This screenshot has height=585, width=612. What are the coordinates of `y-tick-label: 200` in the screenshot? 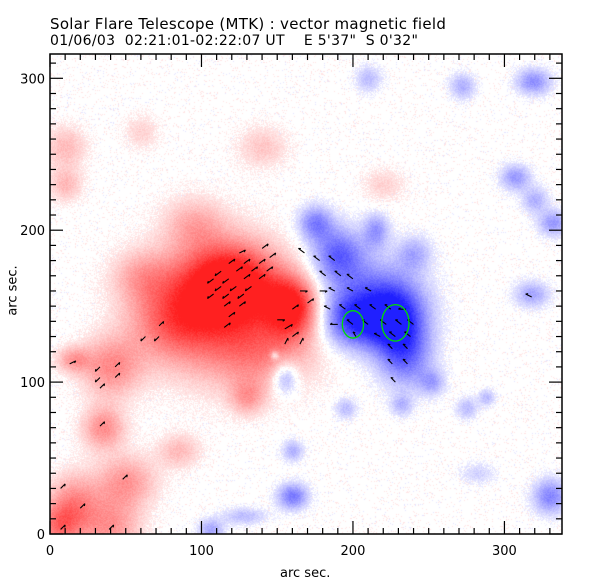 It's located at (32, 231).